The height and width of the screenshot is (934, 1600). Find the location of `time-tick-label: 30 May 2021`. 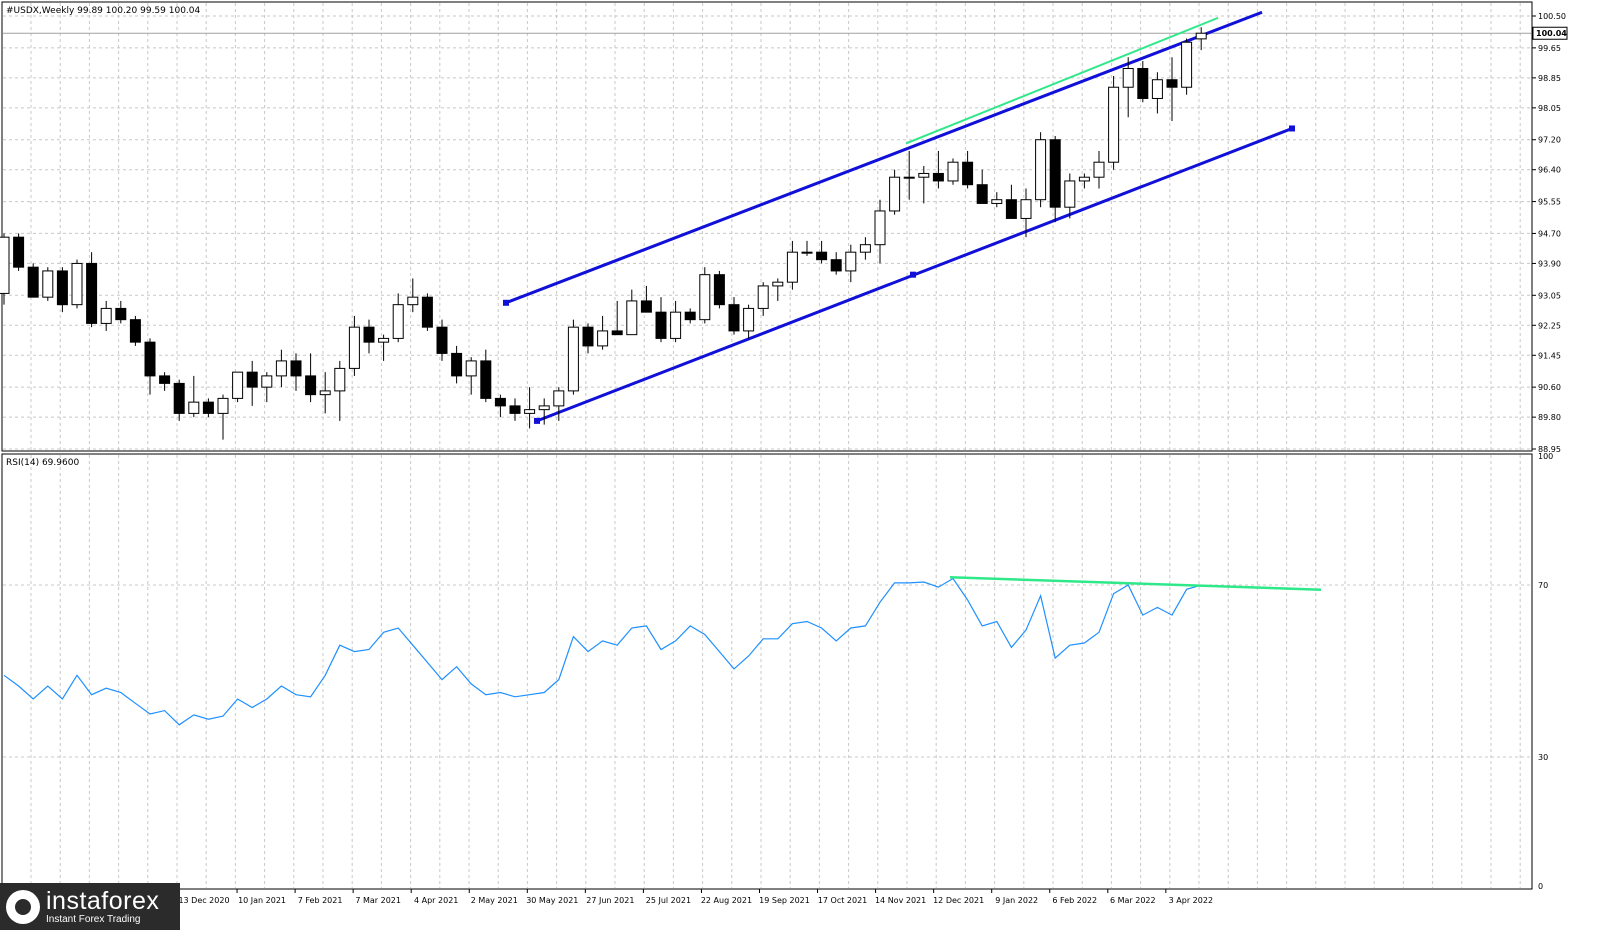

time-tick-label: 30 May 2021 is located at coordinates (552, 900).